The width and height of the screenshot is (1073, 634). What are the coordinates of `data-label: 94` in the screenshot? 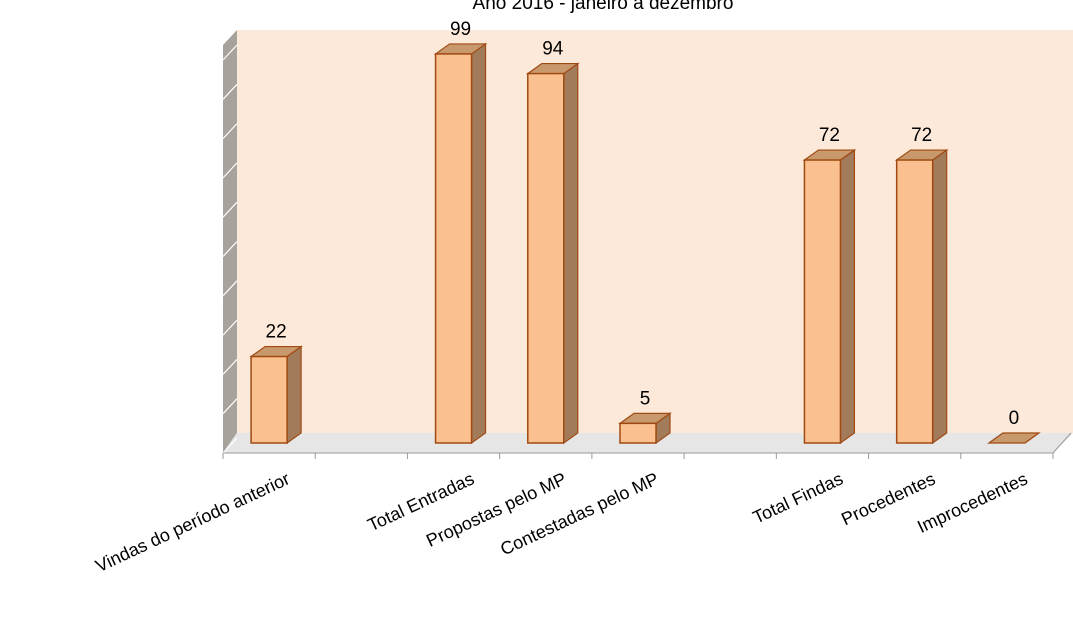 It's located at (553, 49).